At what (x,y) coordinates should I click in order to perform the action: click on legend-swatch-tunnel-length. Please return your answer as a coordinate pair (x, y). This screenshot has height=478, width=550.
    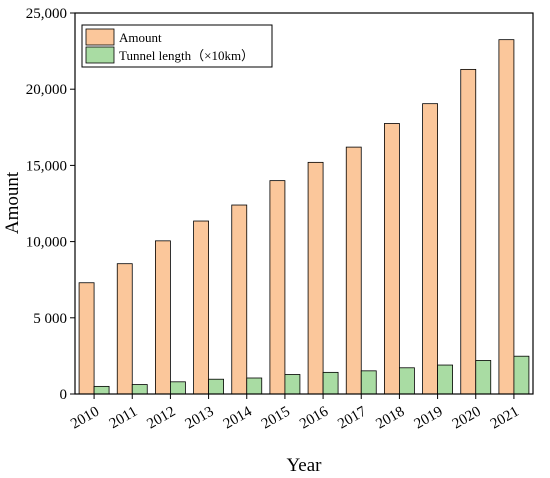
    Looking at the image, I should click on (100, 55).